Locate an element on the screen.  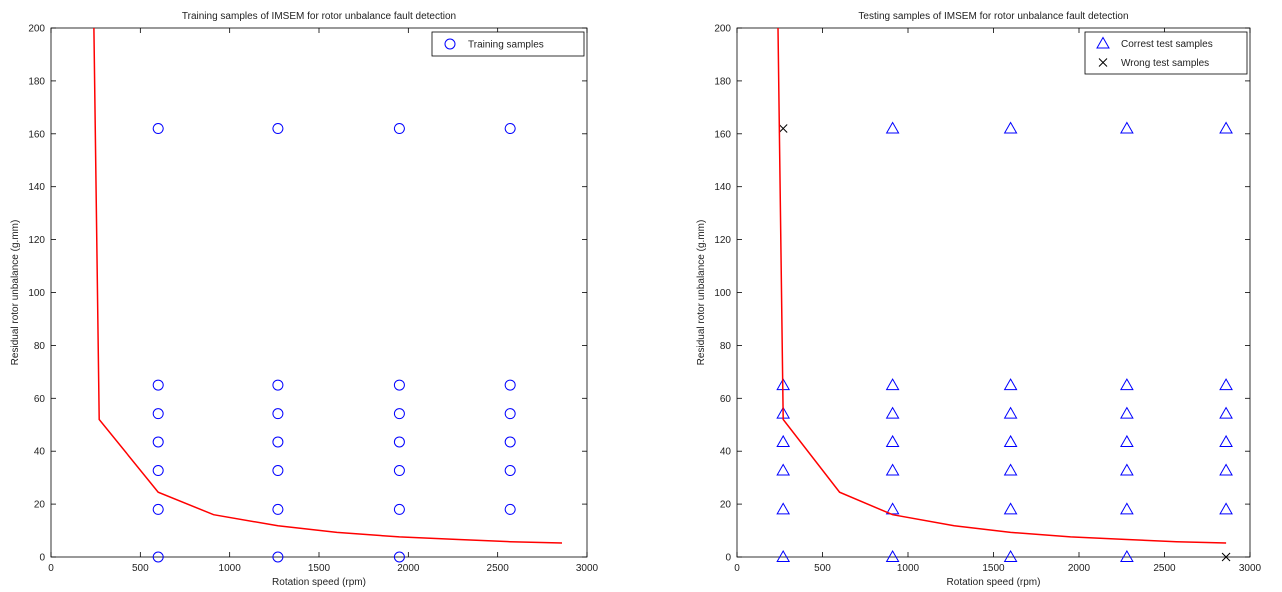
legend-label: Wrong test samples is located at coordinates (1165, 63).